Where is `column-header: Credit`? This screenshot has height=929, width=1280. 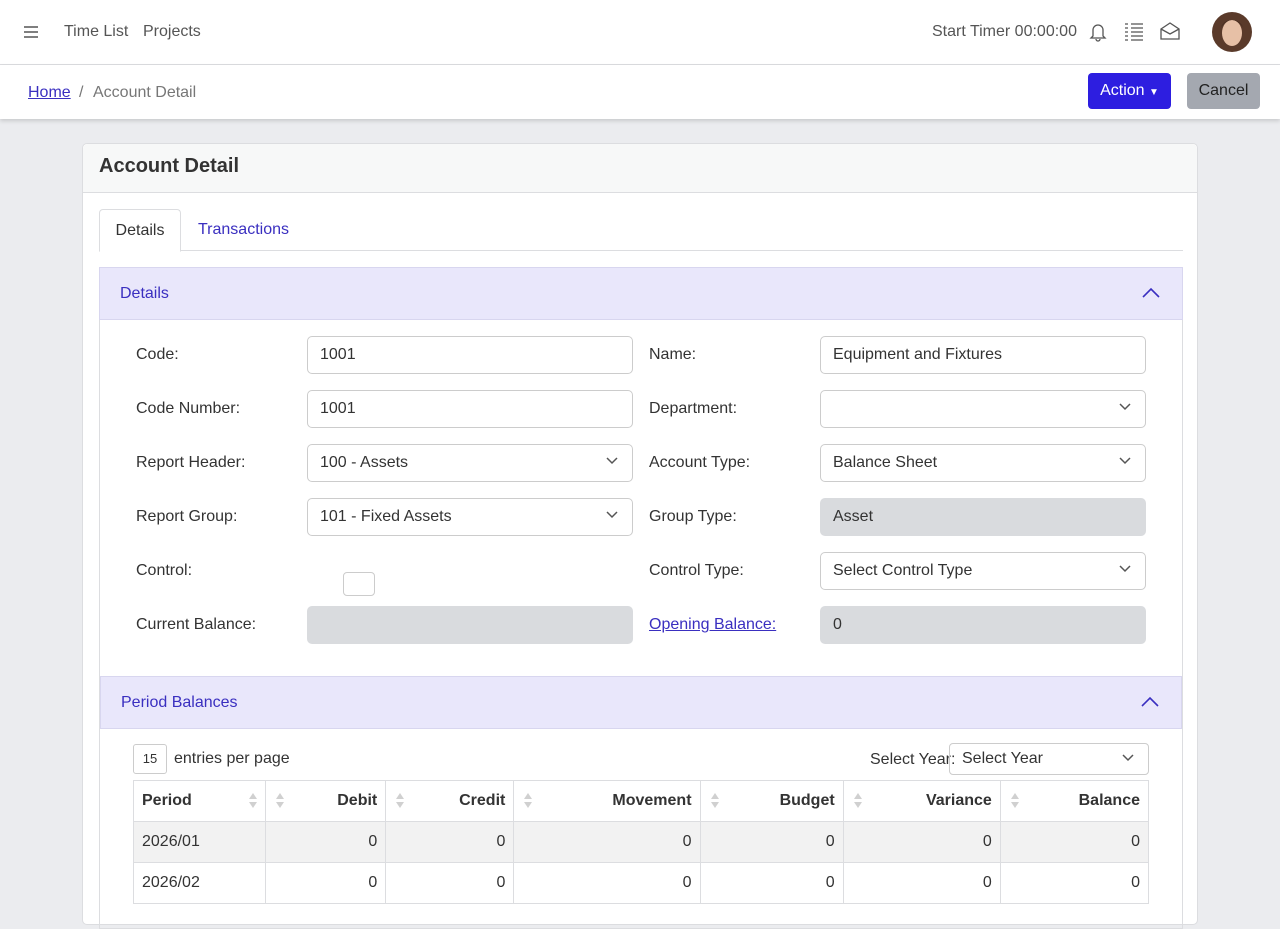
column-header: Credit is located at coordinates (450, 801).